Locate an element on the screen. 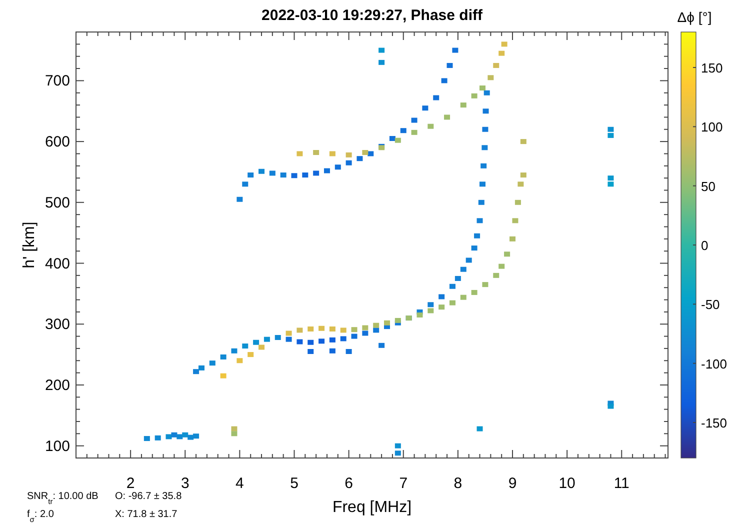 This screenshot has width=736, height=524. y-tick-label: 600 is located at coordinates (57, 142).